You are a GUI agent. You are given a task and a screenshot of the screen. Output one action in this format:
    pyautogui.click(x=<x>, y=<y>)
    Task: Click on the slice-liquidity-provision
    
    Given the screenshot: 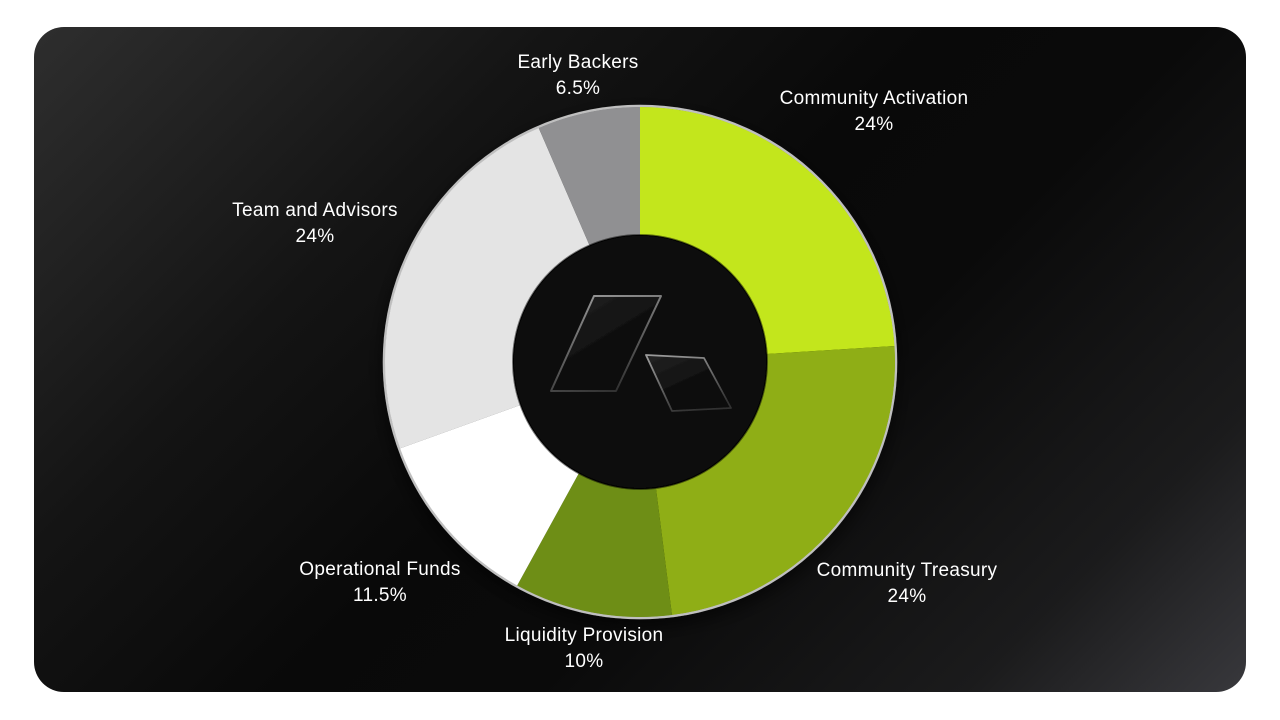 What is the action you would take?
    pyautogui.click(x=594, y=545)
    